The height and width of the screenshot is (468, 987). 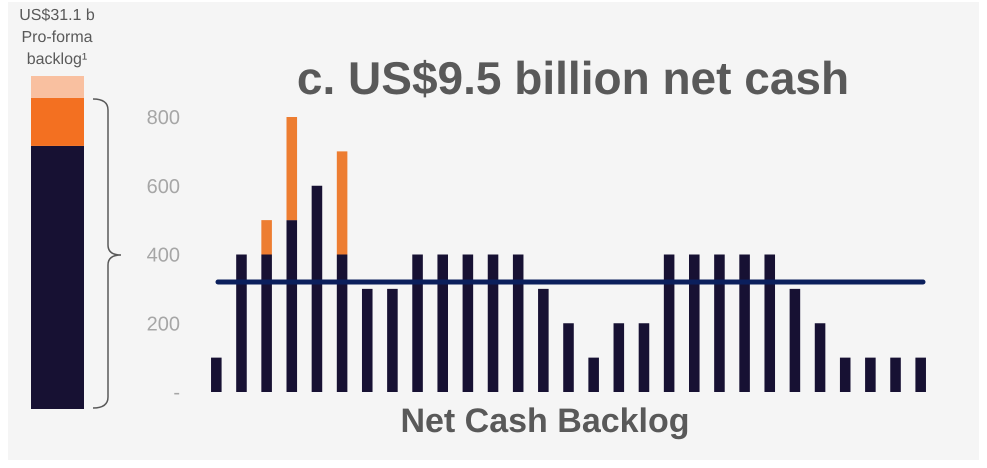 What do you see at coordinates (573, 78) in the screenshot?
I see `chart-title: c. US$9.5 billion net cash` at bounding box center [573, 78].